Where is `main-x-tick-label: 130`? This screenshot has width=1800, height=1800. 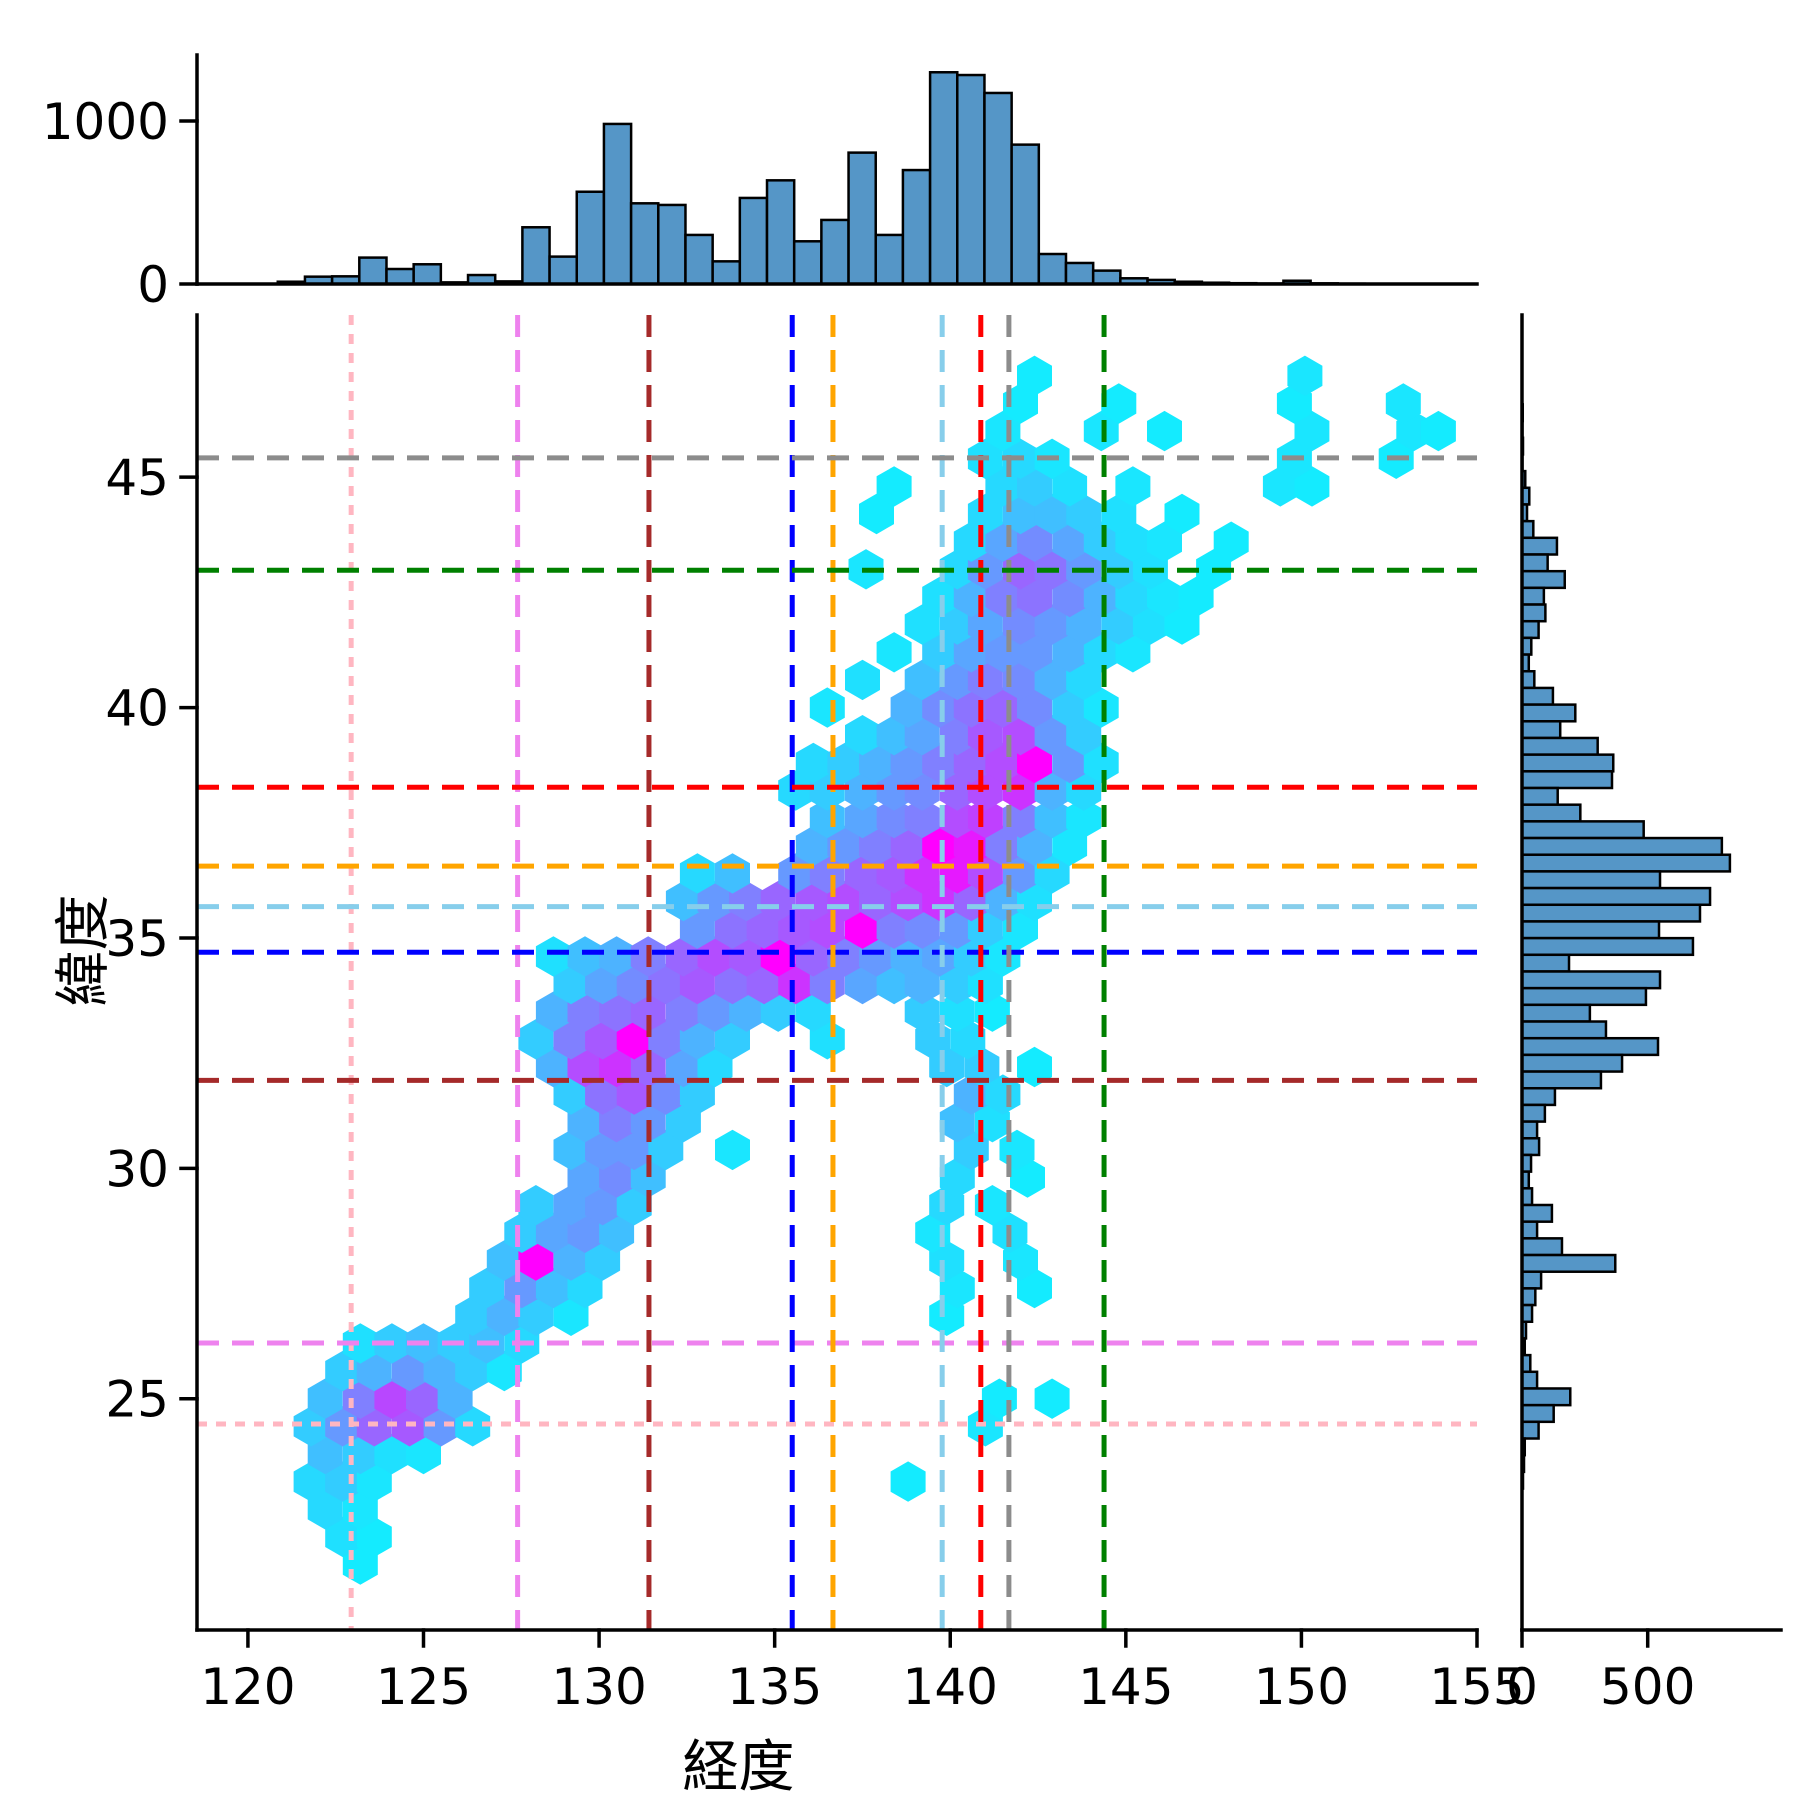
main-x-tick-label: 130 is located at coordinates (598, 1687).